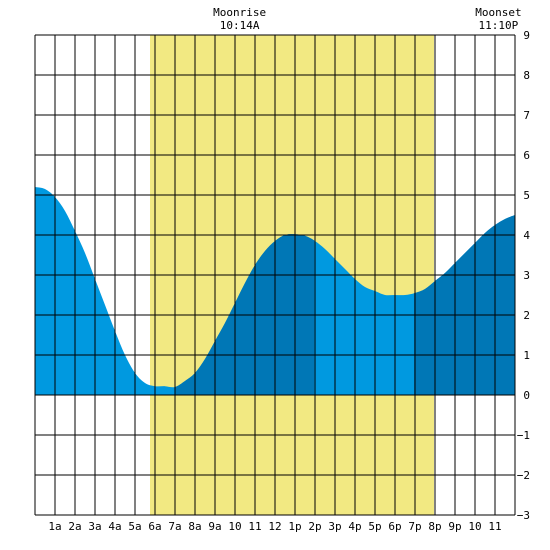 The height and width of the screenshot is (550, 550). Describe the element at coordinates (526, 115) in the screenshot. I see `y-tick-label: 7` at that location.